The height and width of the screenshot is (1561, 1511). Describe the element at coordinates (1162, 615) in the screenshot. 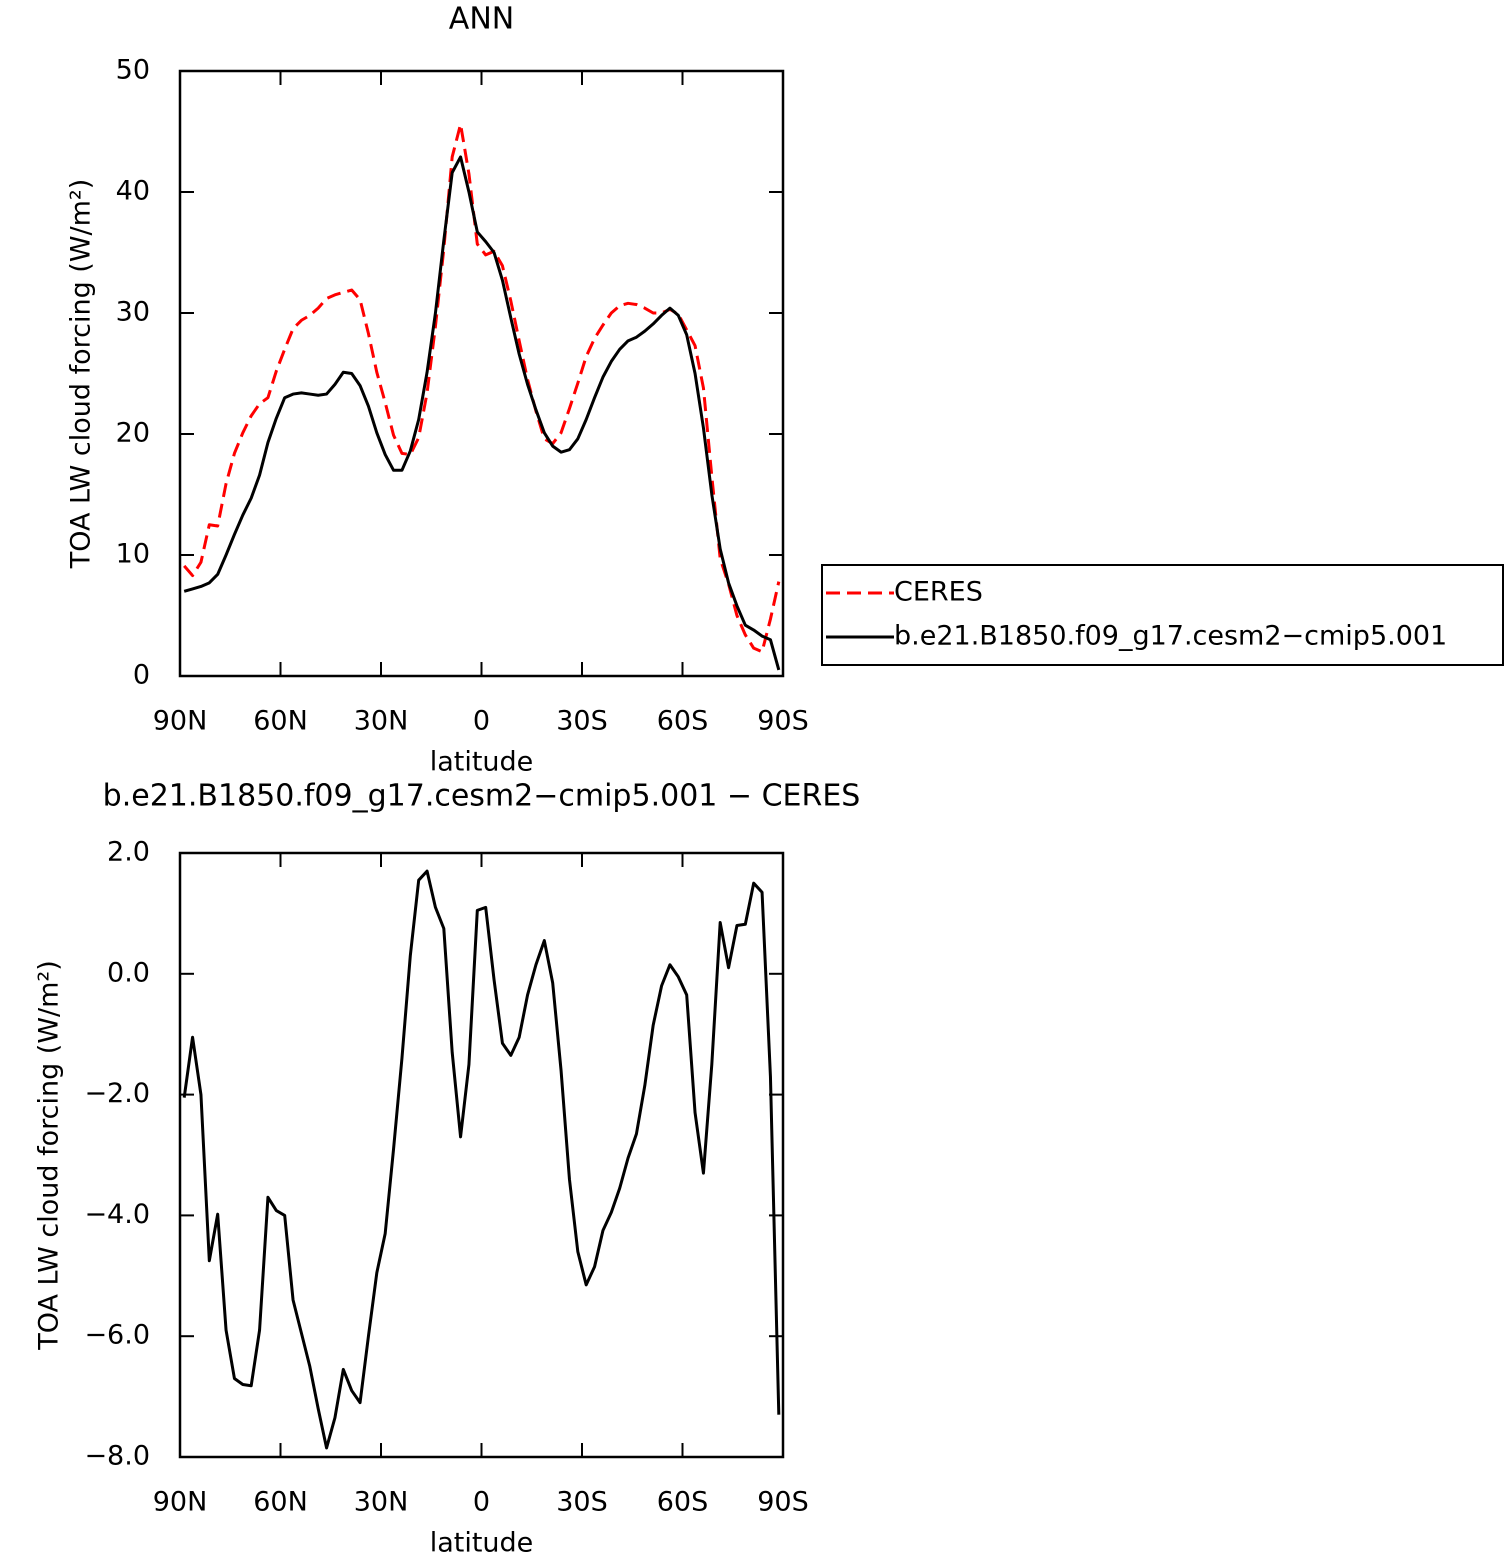

I see `legend-box` at that location.